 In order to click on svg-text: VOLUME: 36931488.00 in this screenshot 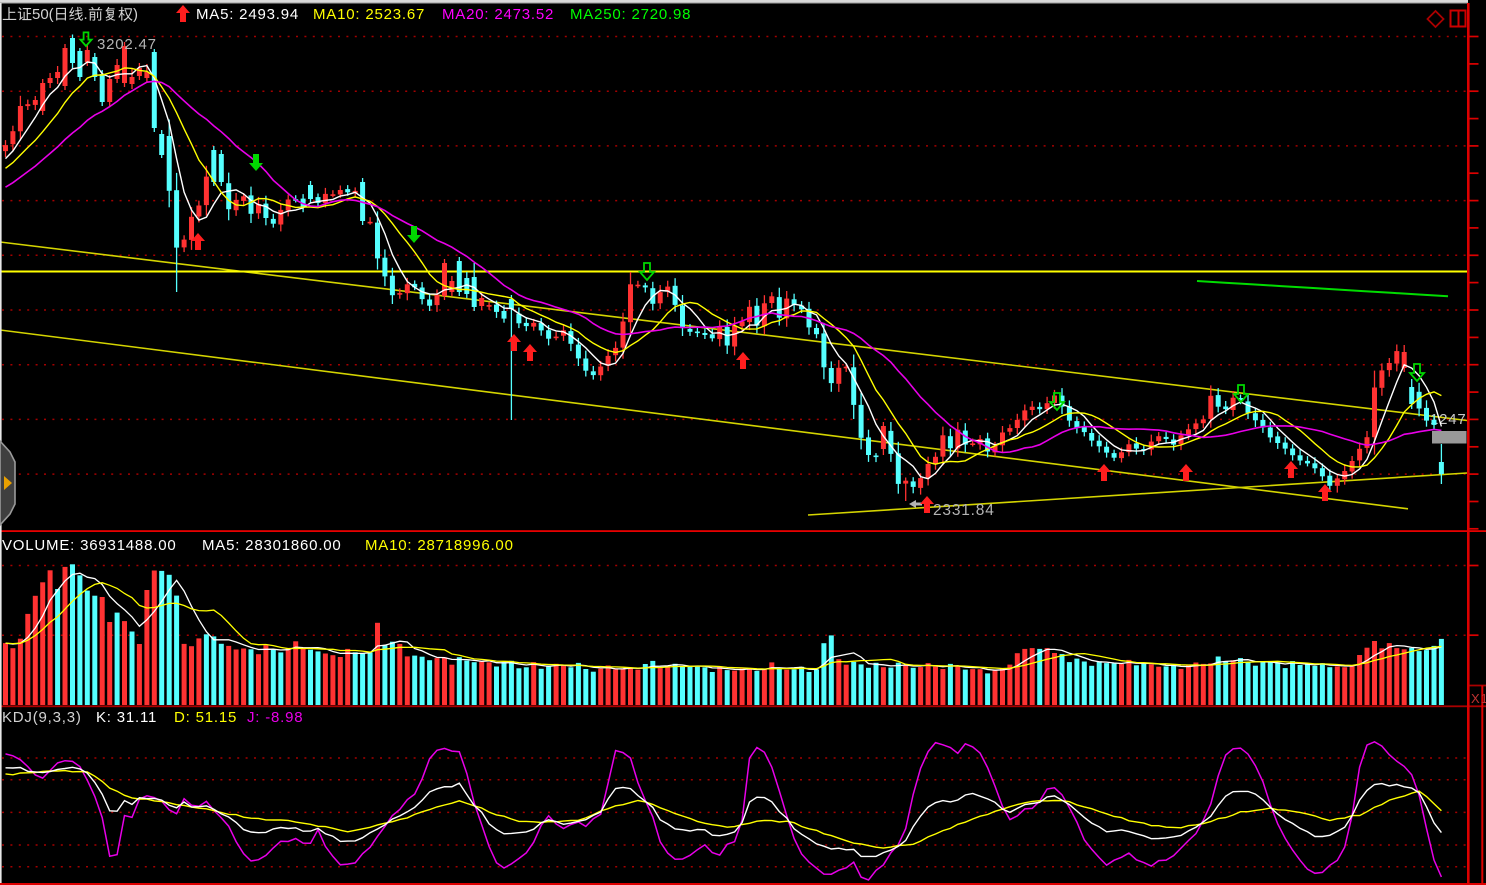, I will do `click(89, 545)`.